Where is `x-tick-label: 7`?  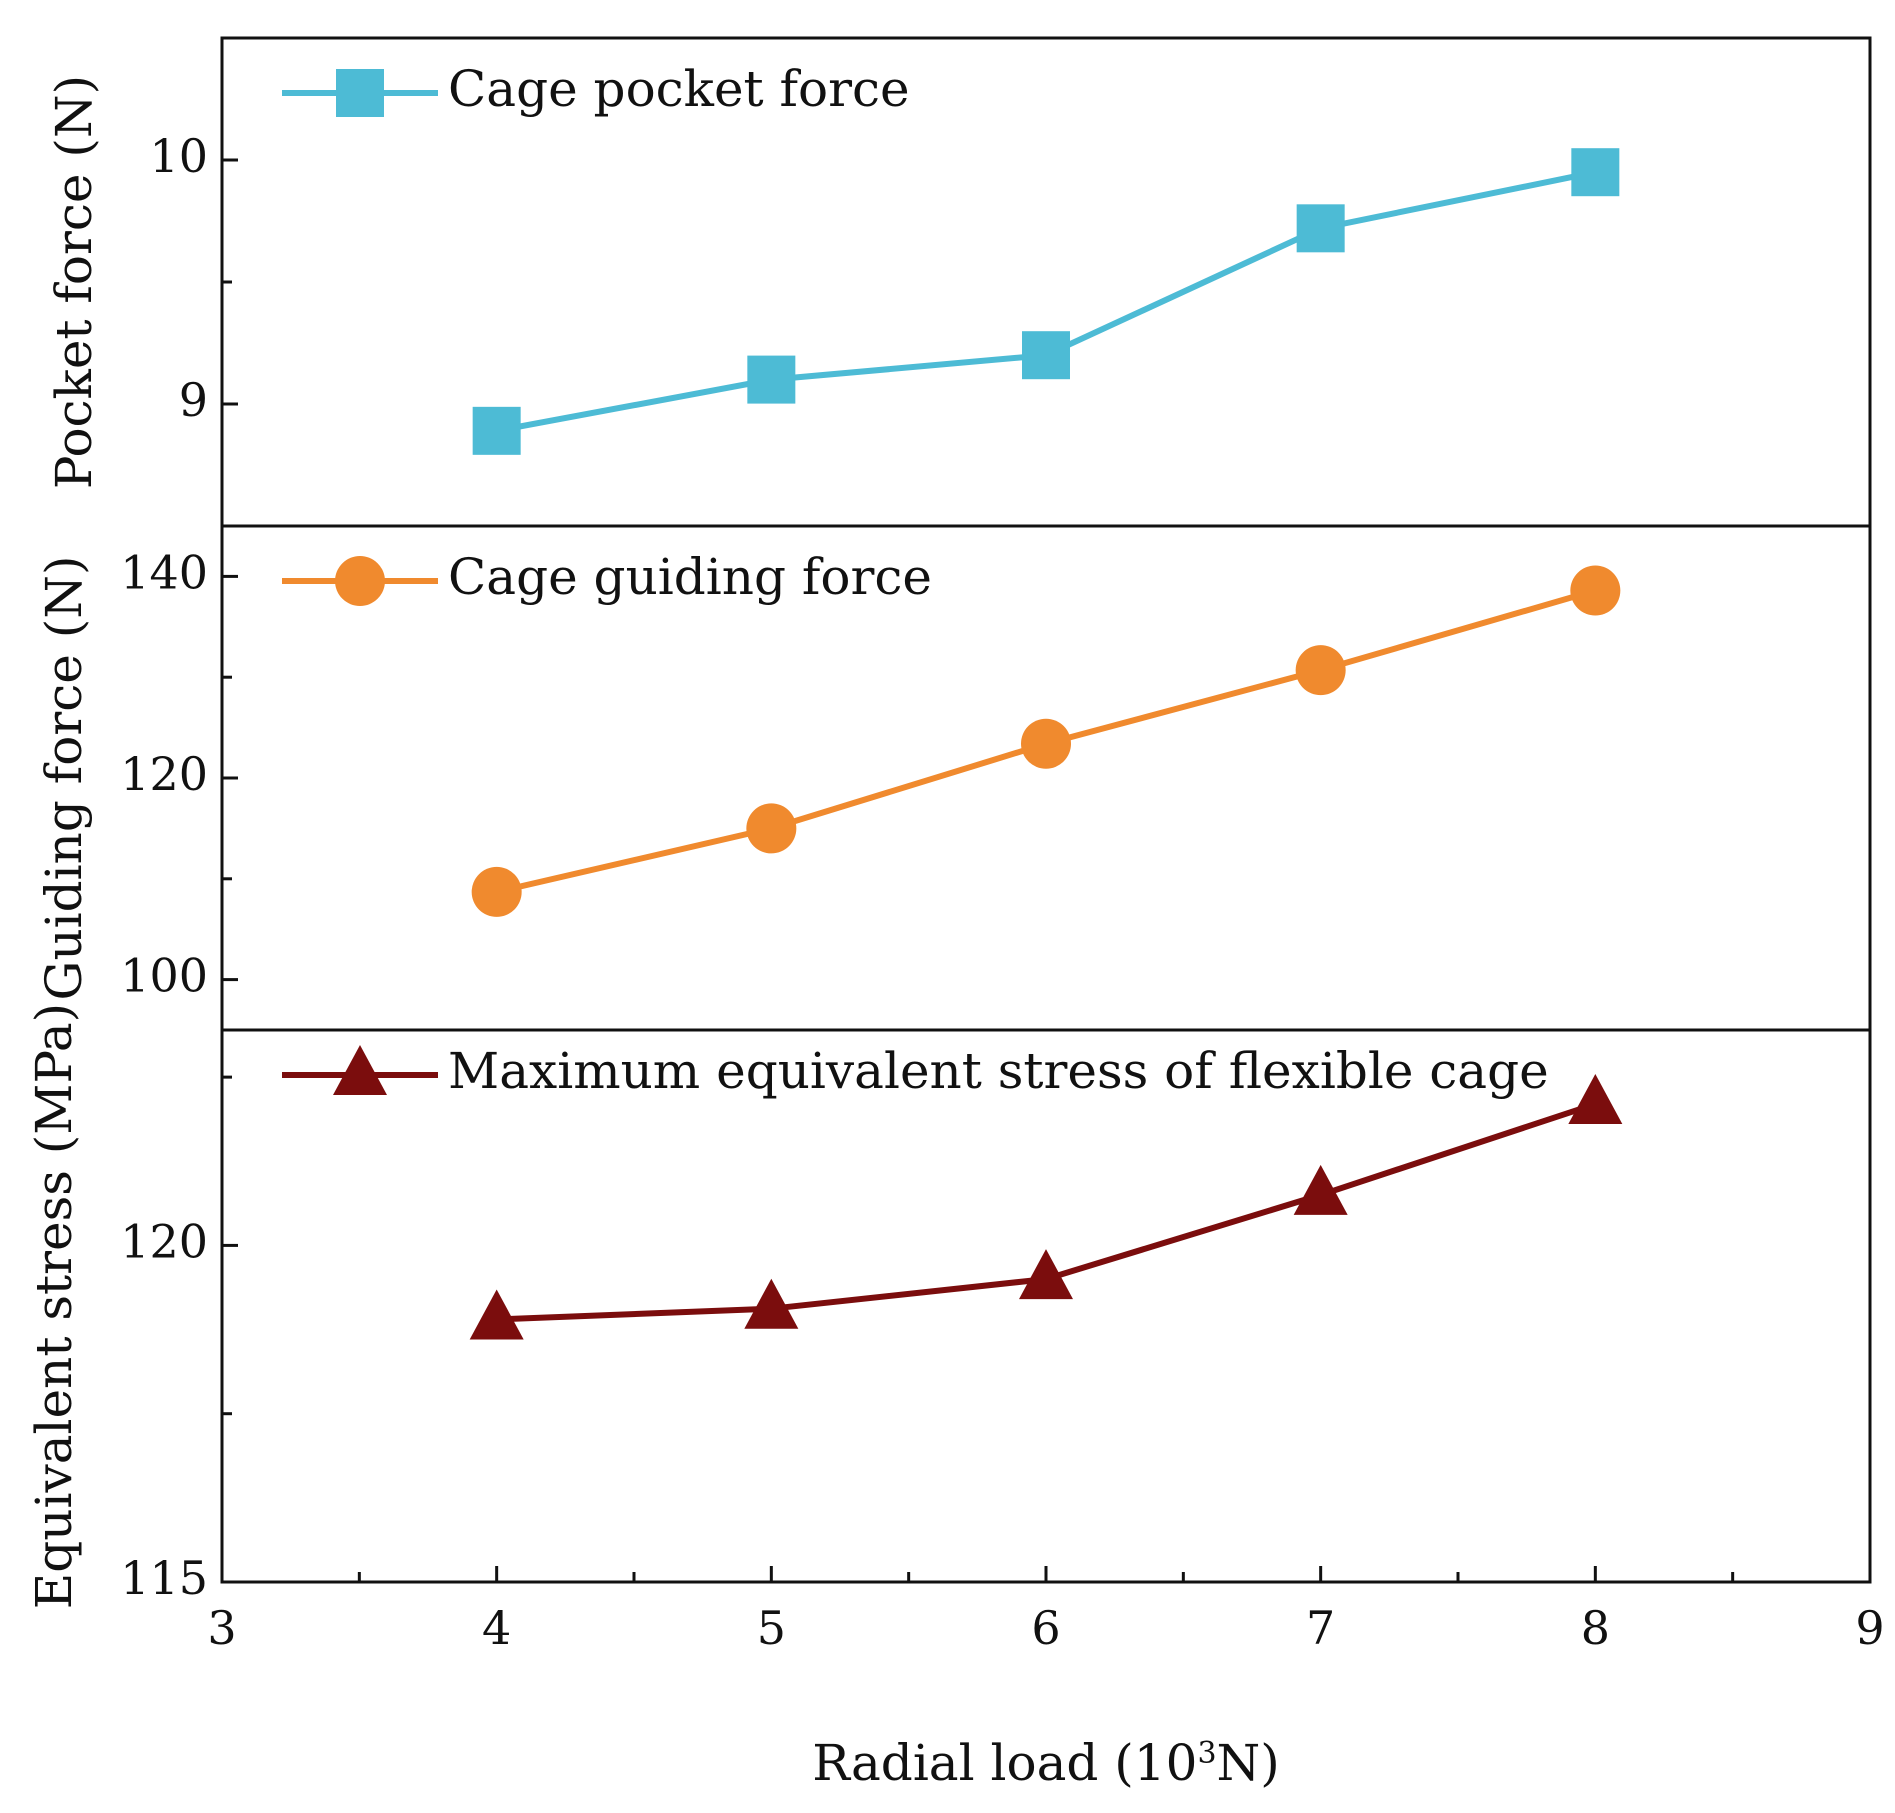 x-tick-label: 7 is located at coordinates (1320, 1628).